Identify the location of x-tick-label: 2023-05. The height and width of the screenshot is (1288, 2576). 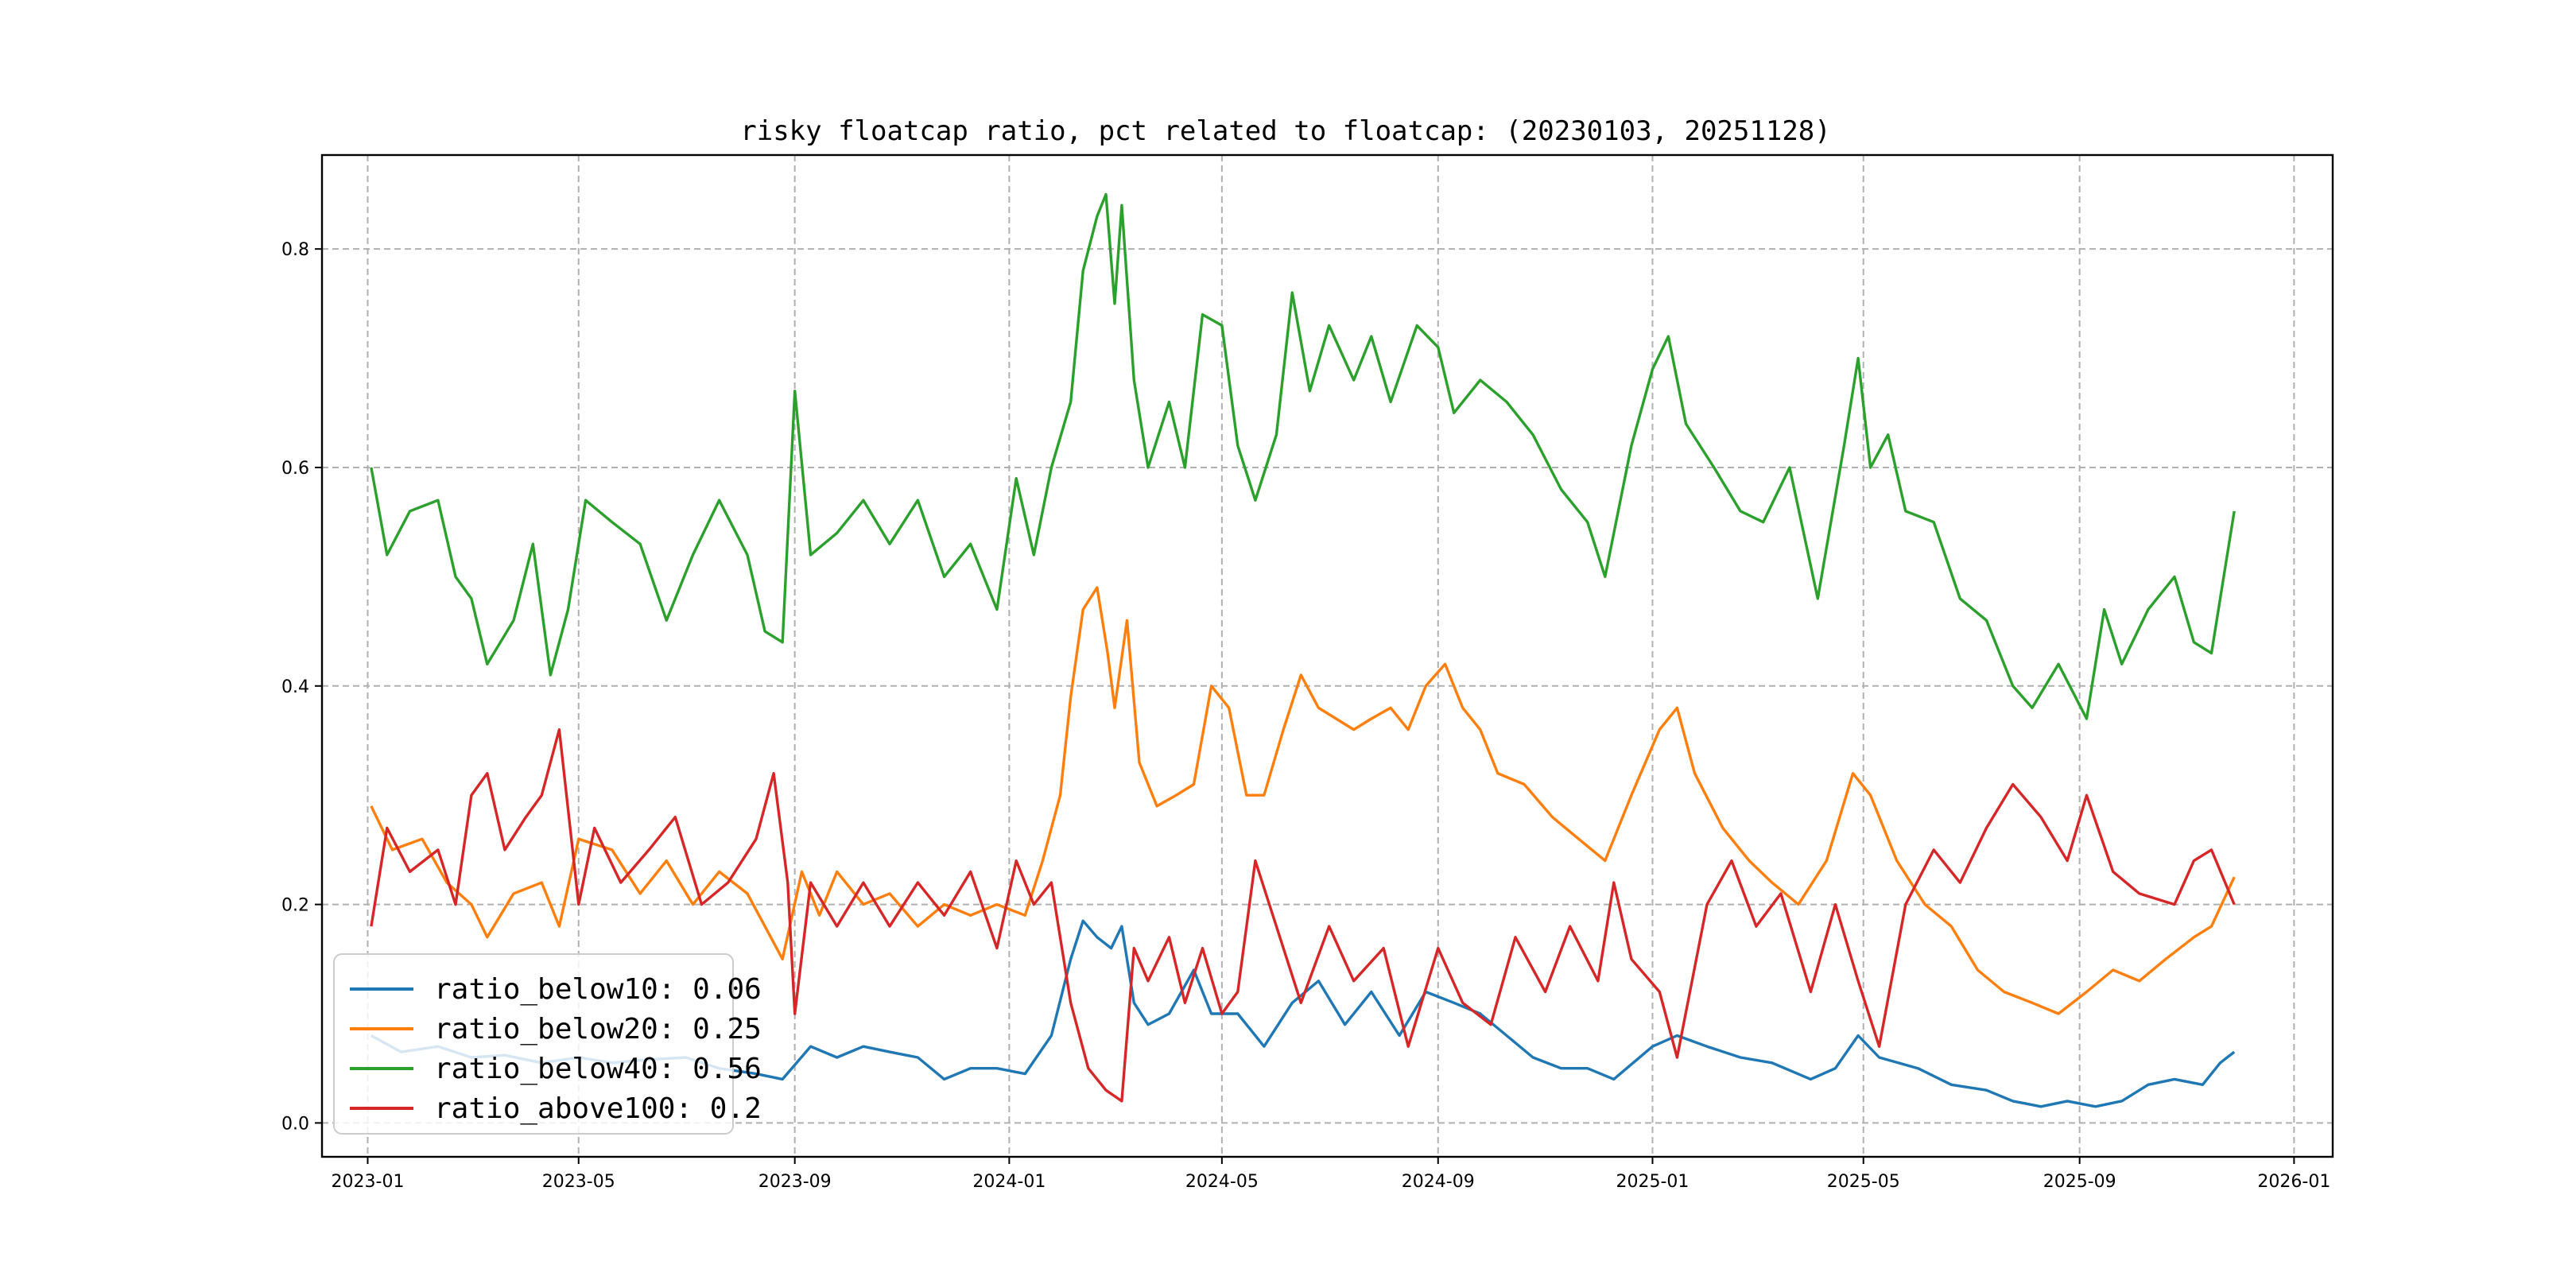
(579, 1182).